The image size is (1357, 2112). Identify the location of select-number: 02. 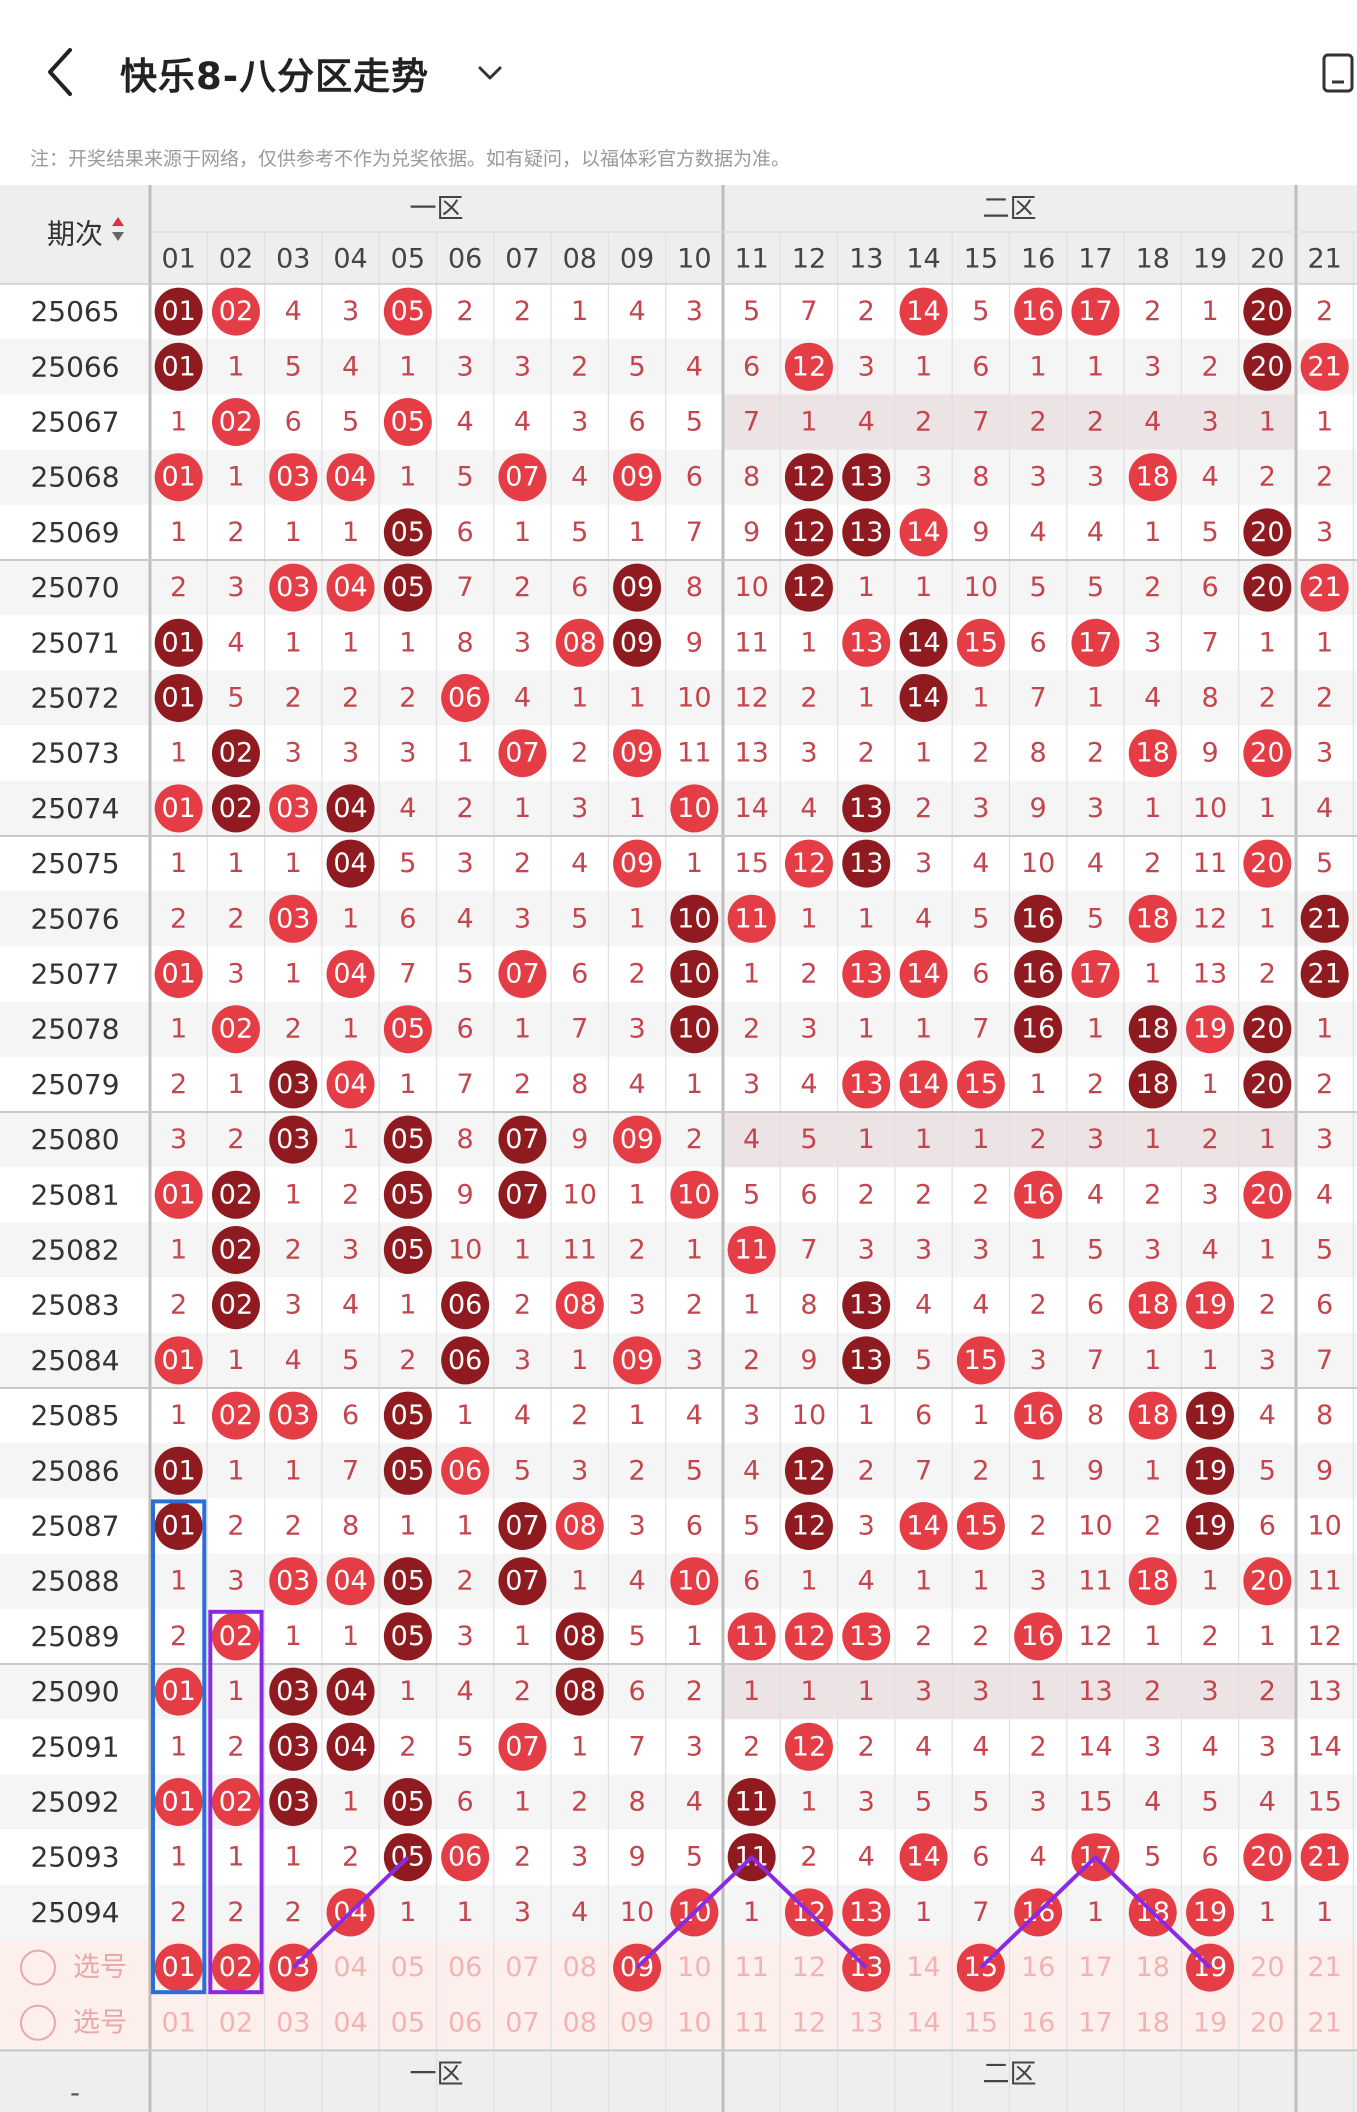
(236, 2022).